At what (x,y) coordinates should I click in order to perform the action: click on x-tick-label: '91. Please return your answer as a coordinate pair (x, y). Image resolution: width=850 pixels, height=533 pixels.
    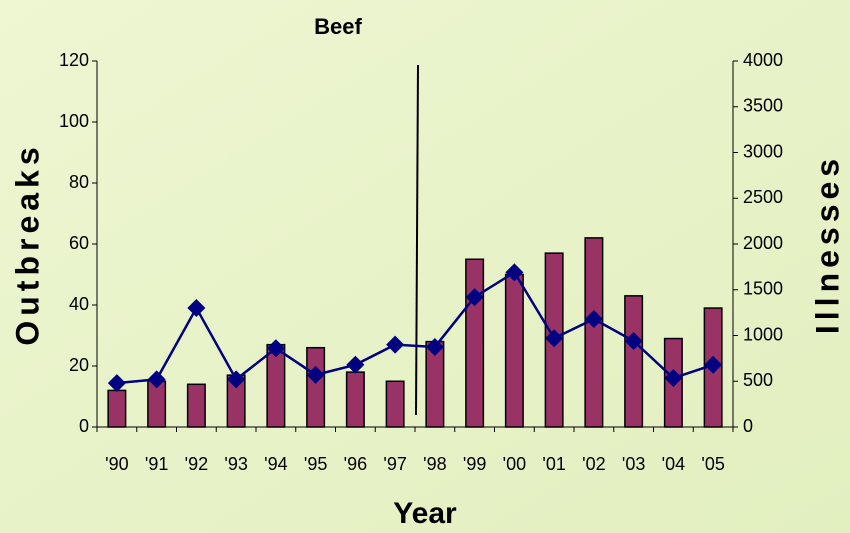
    Looking at the image, I should click on (156, 464).